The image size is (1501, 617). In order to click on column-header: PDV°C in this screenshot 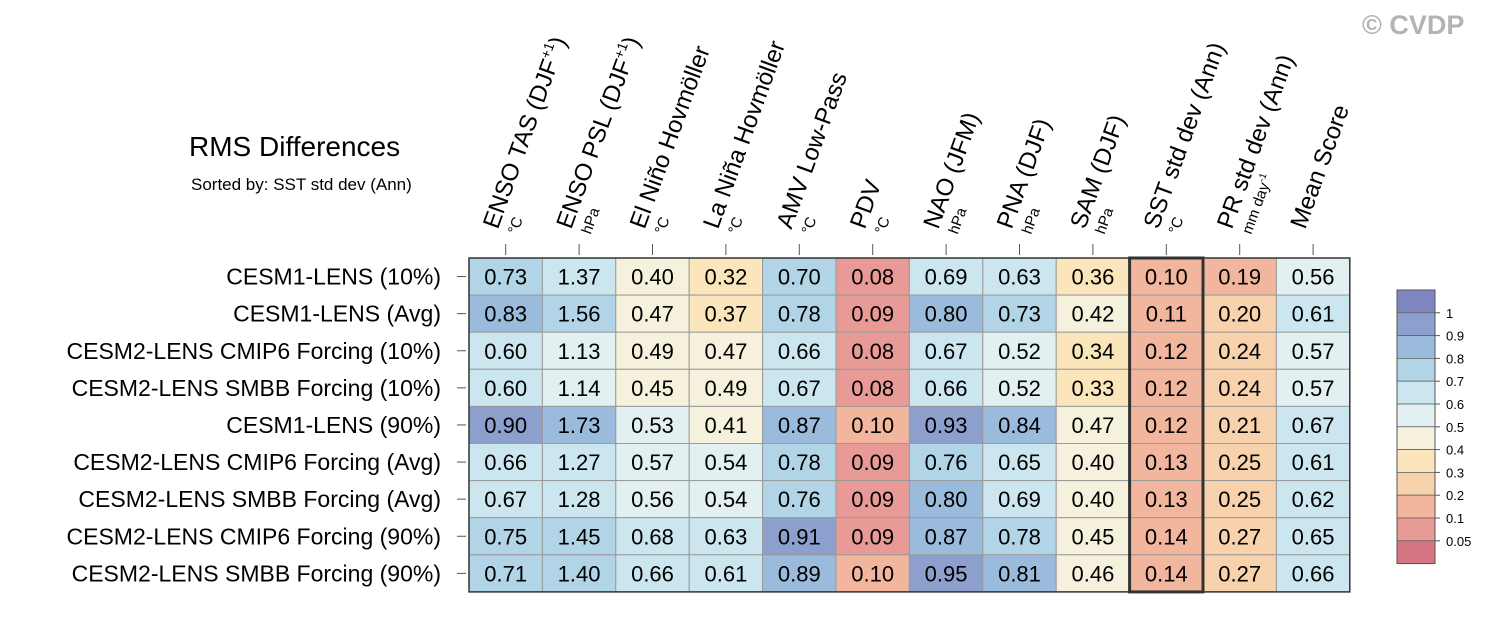, I will do `click(869, 206)`.